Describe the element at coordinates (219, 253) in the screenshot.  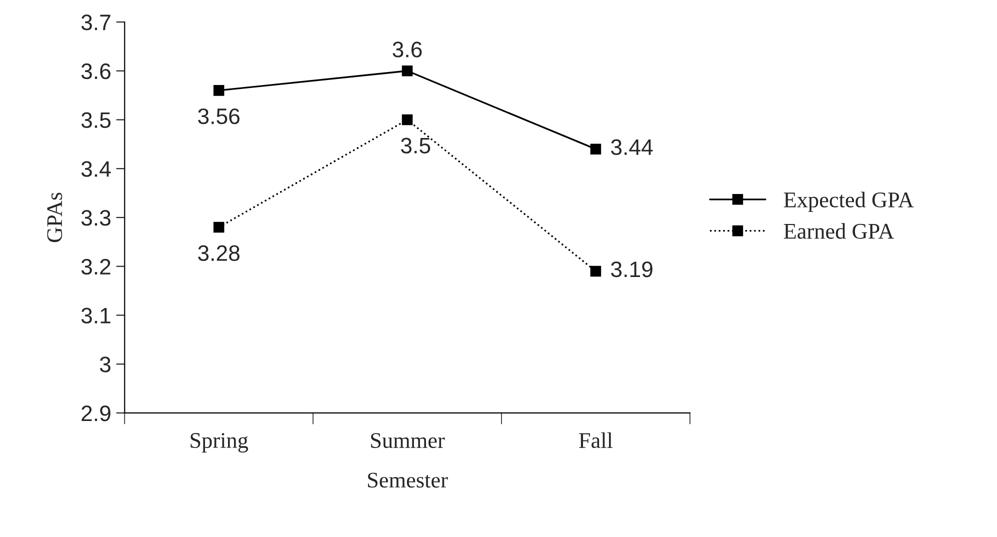
I see `data-label: 3.28` at that location.